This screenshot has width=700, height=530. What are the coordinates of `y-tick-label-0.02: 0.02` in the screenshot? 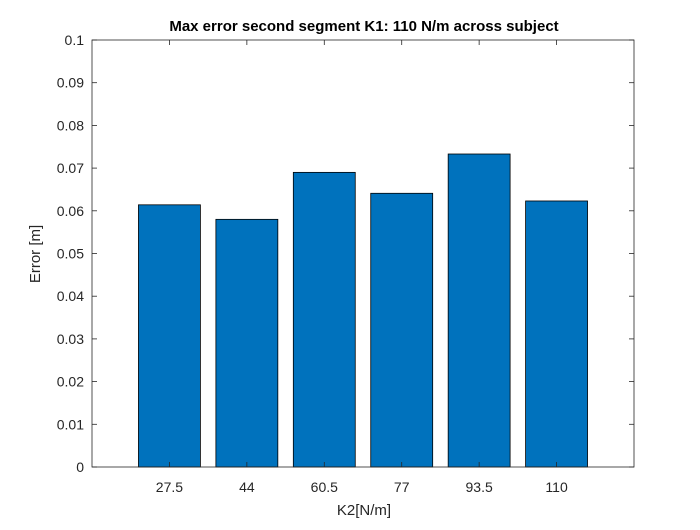 It's located at (70, 382).